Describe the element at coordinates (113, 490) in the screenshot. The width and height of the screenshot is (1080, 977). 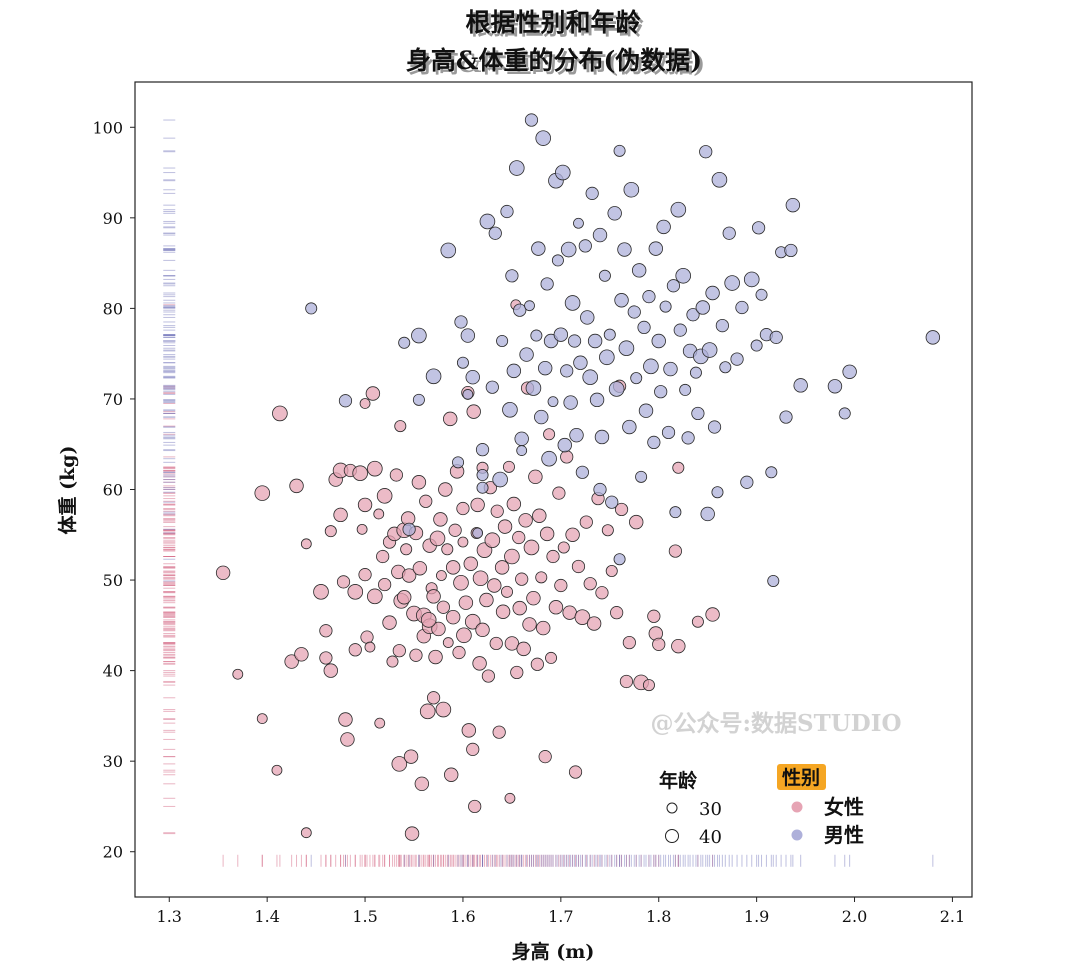
I see `y-tick-label: 60` at that location.